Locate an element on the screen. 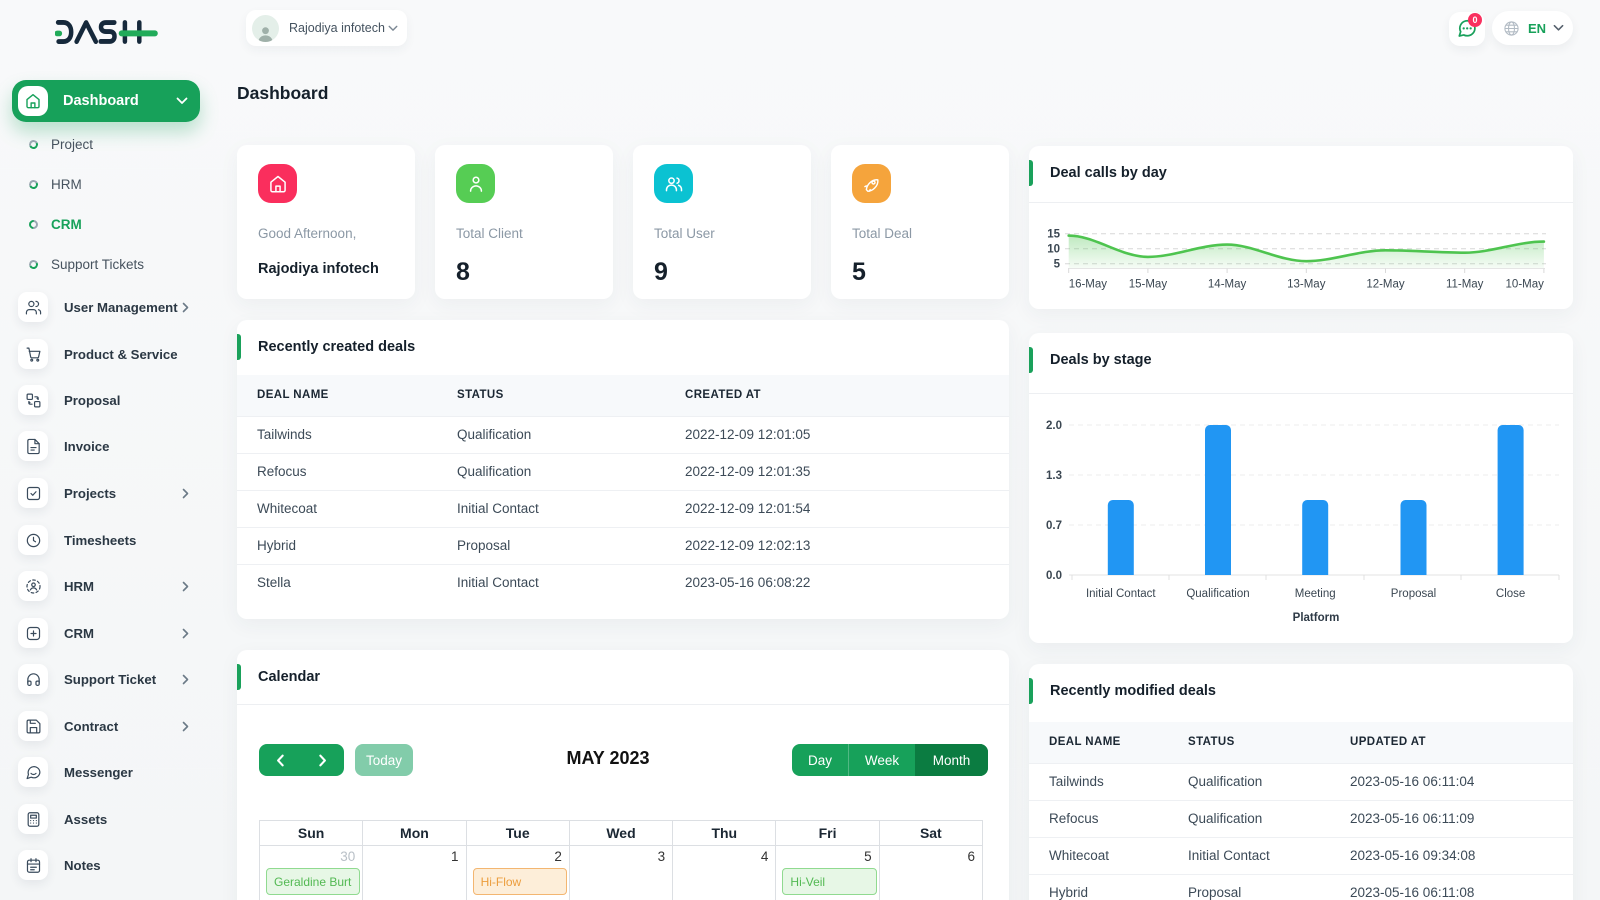 The width and height of the screenshot is (1600, 900). svg-text: Close is located at coordinates (1510, 594).